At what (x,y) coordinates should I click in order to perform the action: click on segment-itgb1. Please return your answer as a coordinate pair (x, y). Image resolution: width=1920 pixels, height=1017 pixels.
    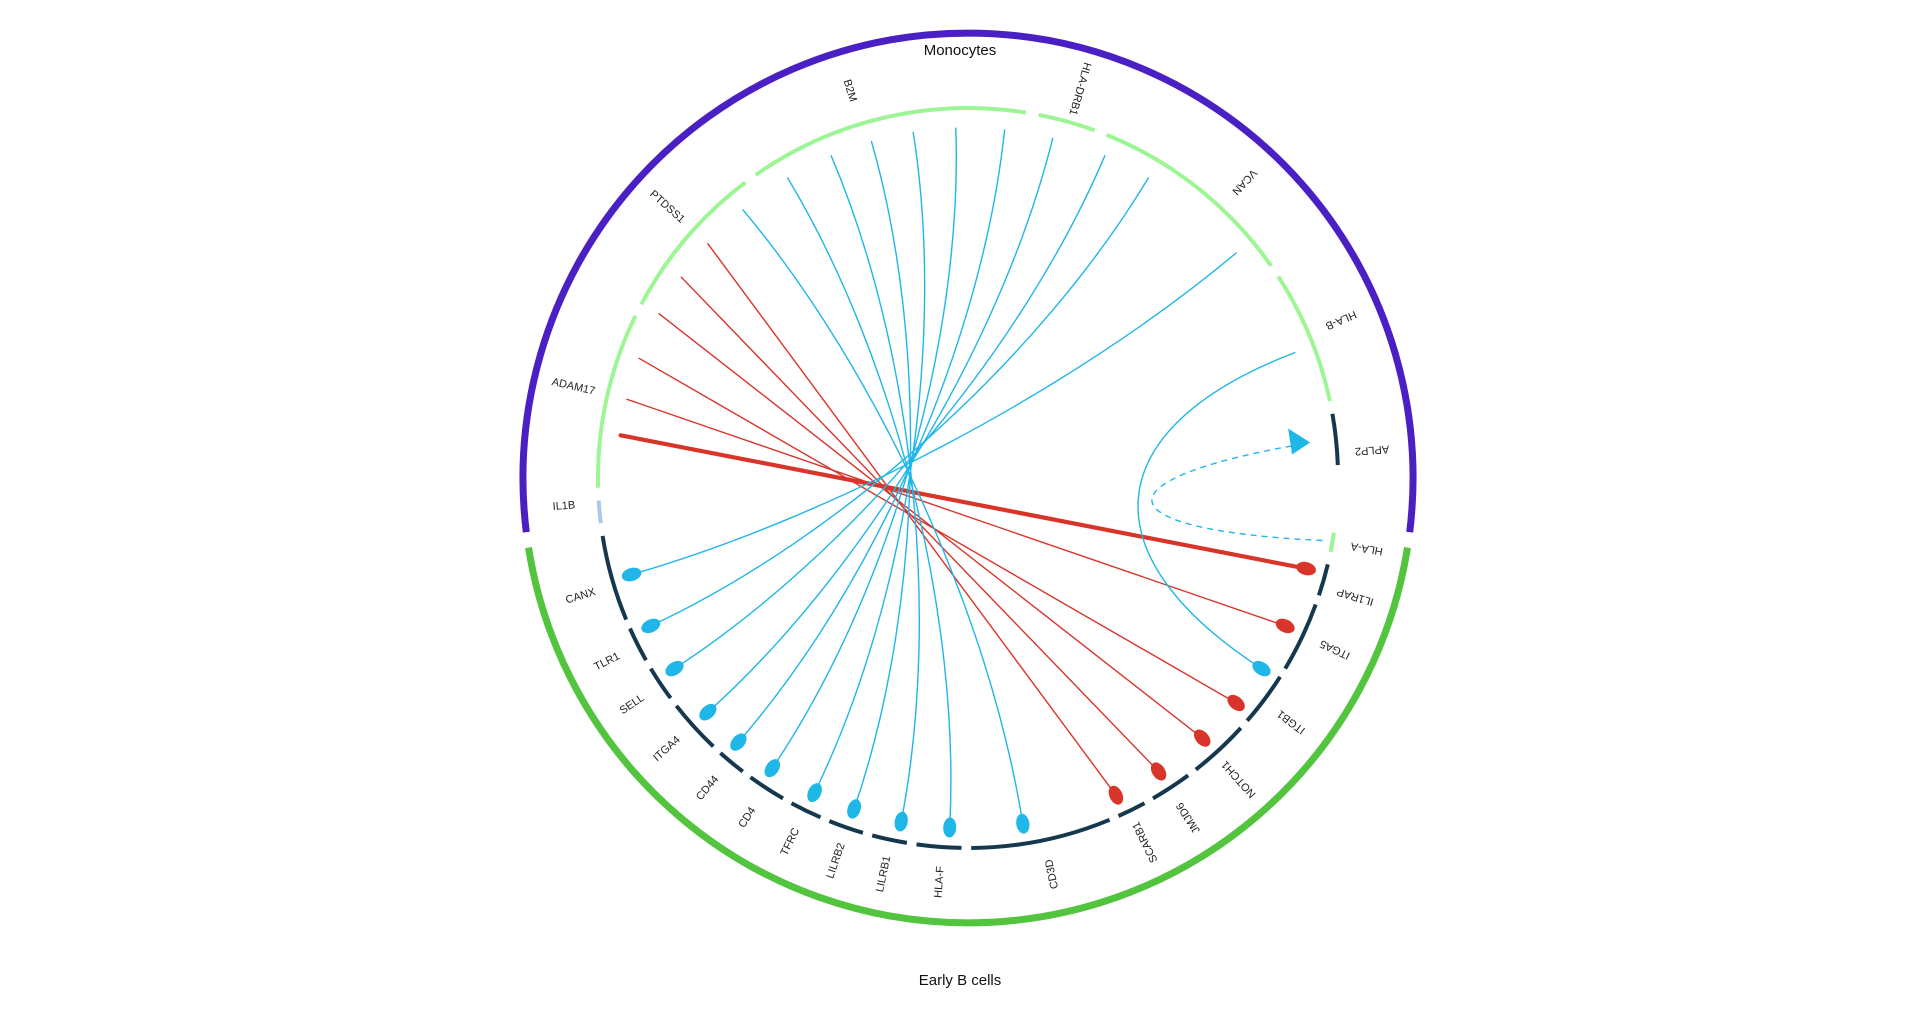
    Looking at the image, I should click on (1263, 699).